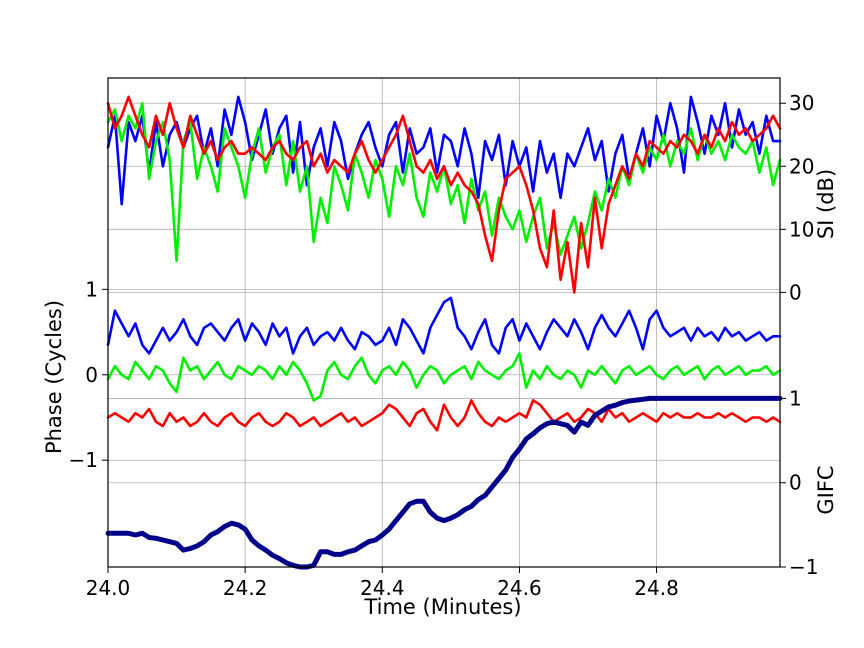  Describe the element at coordinates (83, 460) in the screenshot. I see `phase-tick-label: −1` at that location.